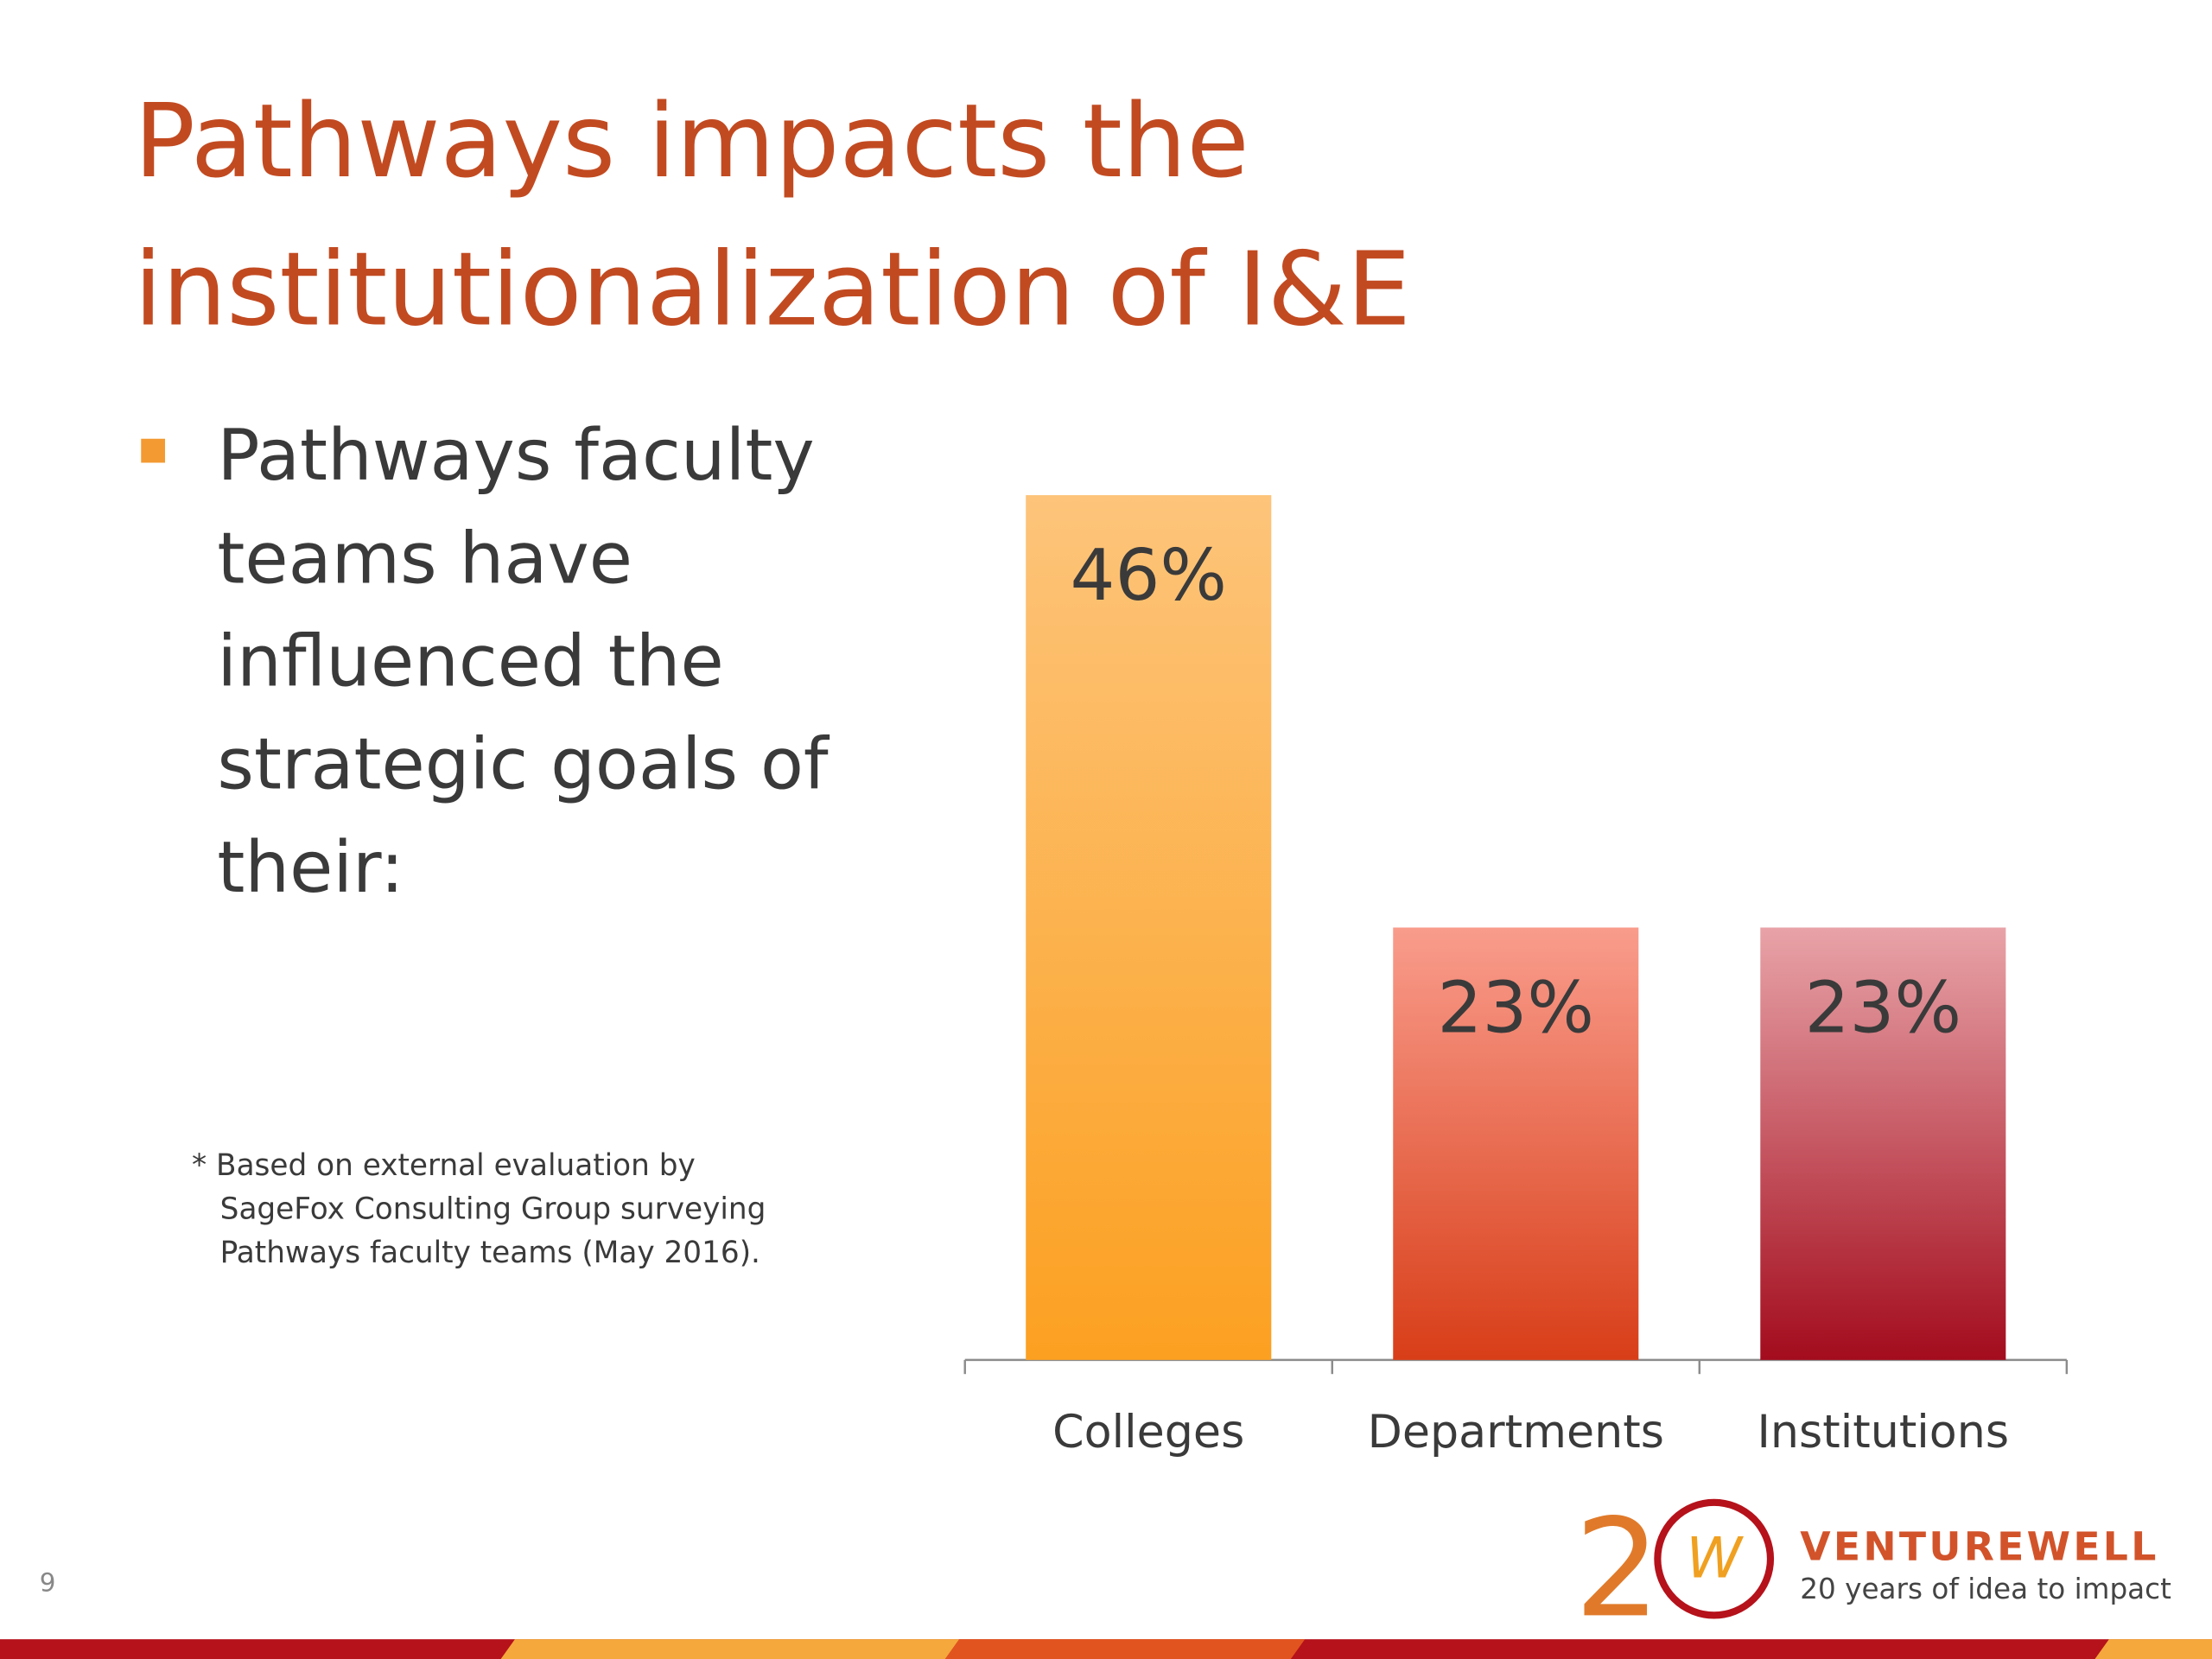 This screenshot has height=1659, width=2212. I want to click on data-label: 46%, so click(1149, 576).